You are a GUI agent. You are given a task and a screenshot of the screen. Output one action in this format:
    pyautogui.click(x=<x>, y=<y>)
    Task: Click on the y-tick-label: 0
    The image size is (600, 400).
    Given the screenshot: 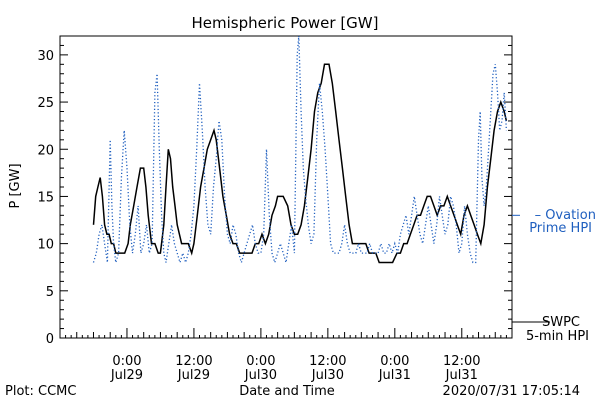 What is the action you would take?
    pyautogui.click(x=50, y=339)
    